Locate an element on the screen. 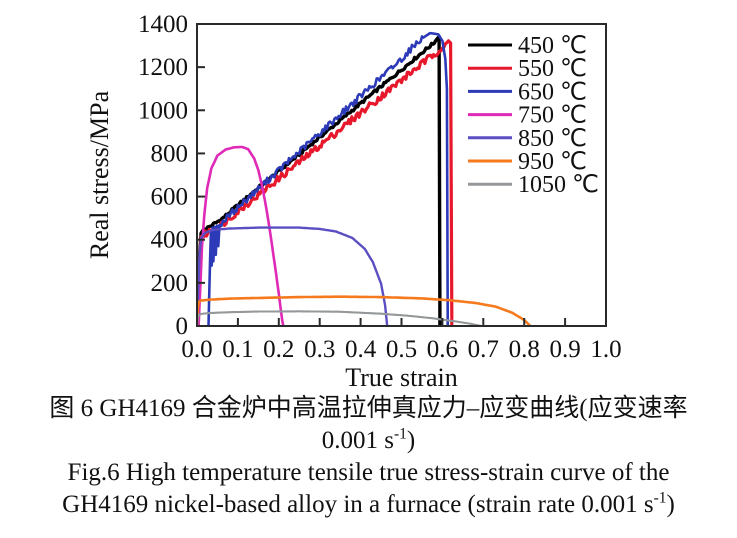 This screenshot has height=538, width=737. curve-850c is located at coordinates (292, 276).